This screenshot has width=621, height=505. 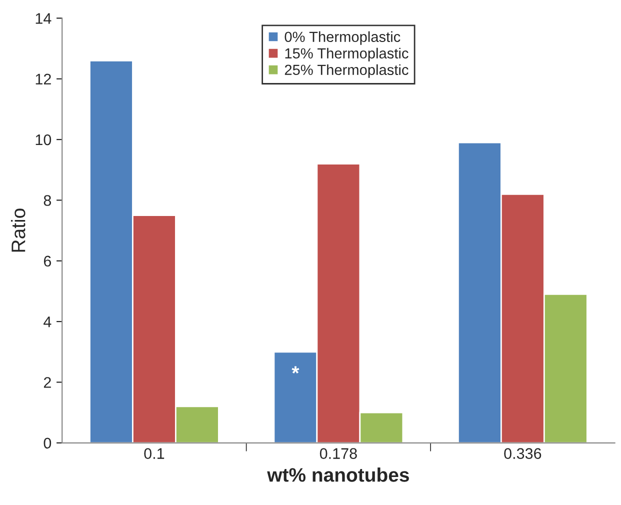 What do you see at coordinates (346, 55) in the screenshot?
I see `legend-label: 15% Thermoplastic` at bounding box center [346, 55].